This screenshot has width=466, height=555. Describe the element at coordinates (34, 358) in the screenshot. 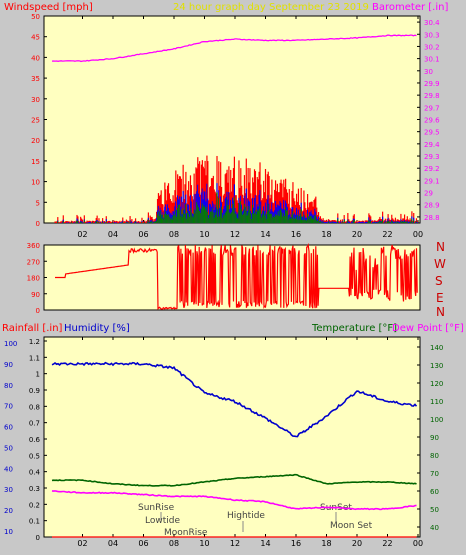

I see `rain-ytick-label: 1.1` at that location.